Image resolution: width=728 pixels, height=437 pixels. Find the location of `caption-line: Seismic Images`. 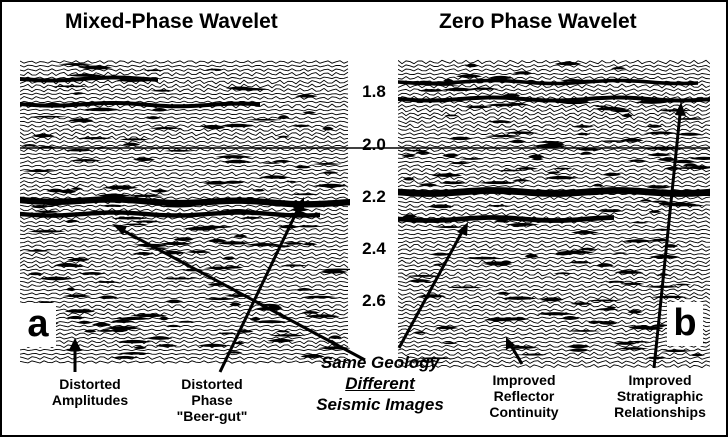

caption-line: Seismic Images is located at coordinates (380, 404).